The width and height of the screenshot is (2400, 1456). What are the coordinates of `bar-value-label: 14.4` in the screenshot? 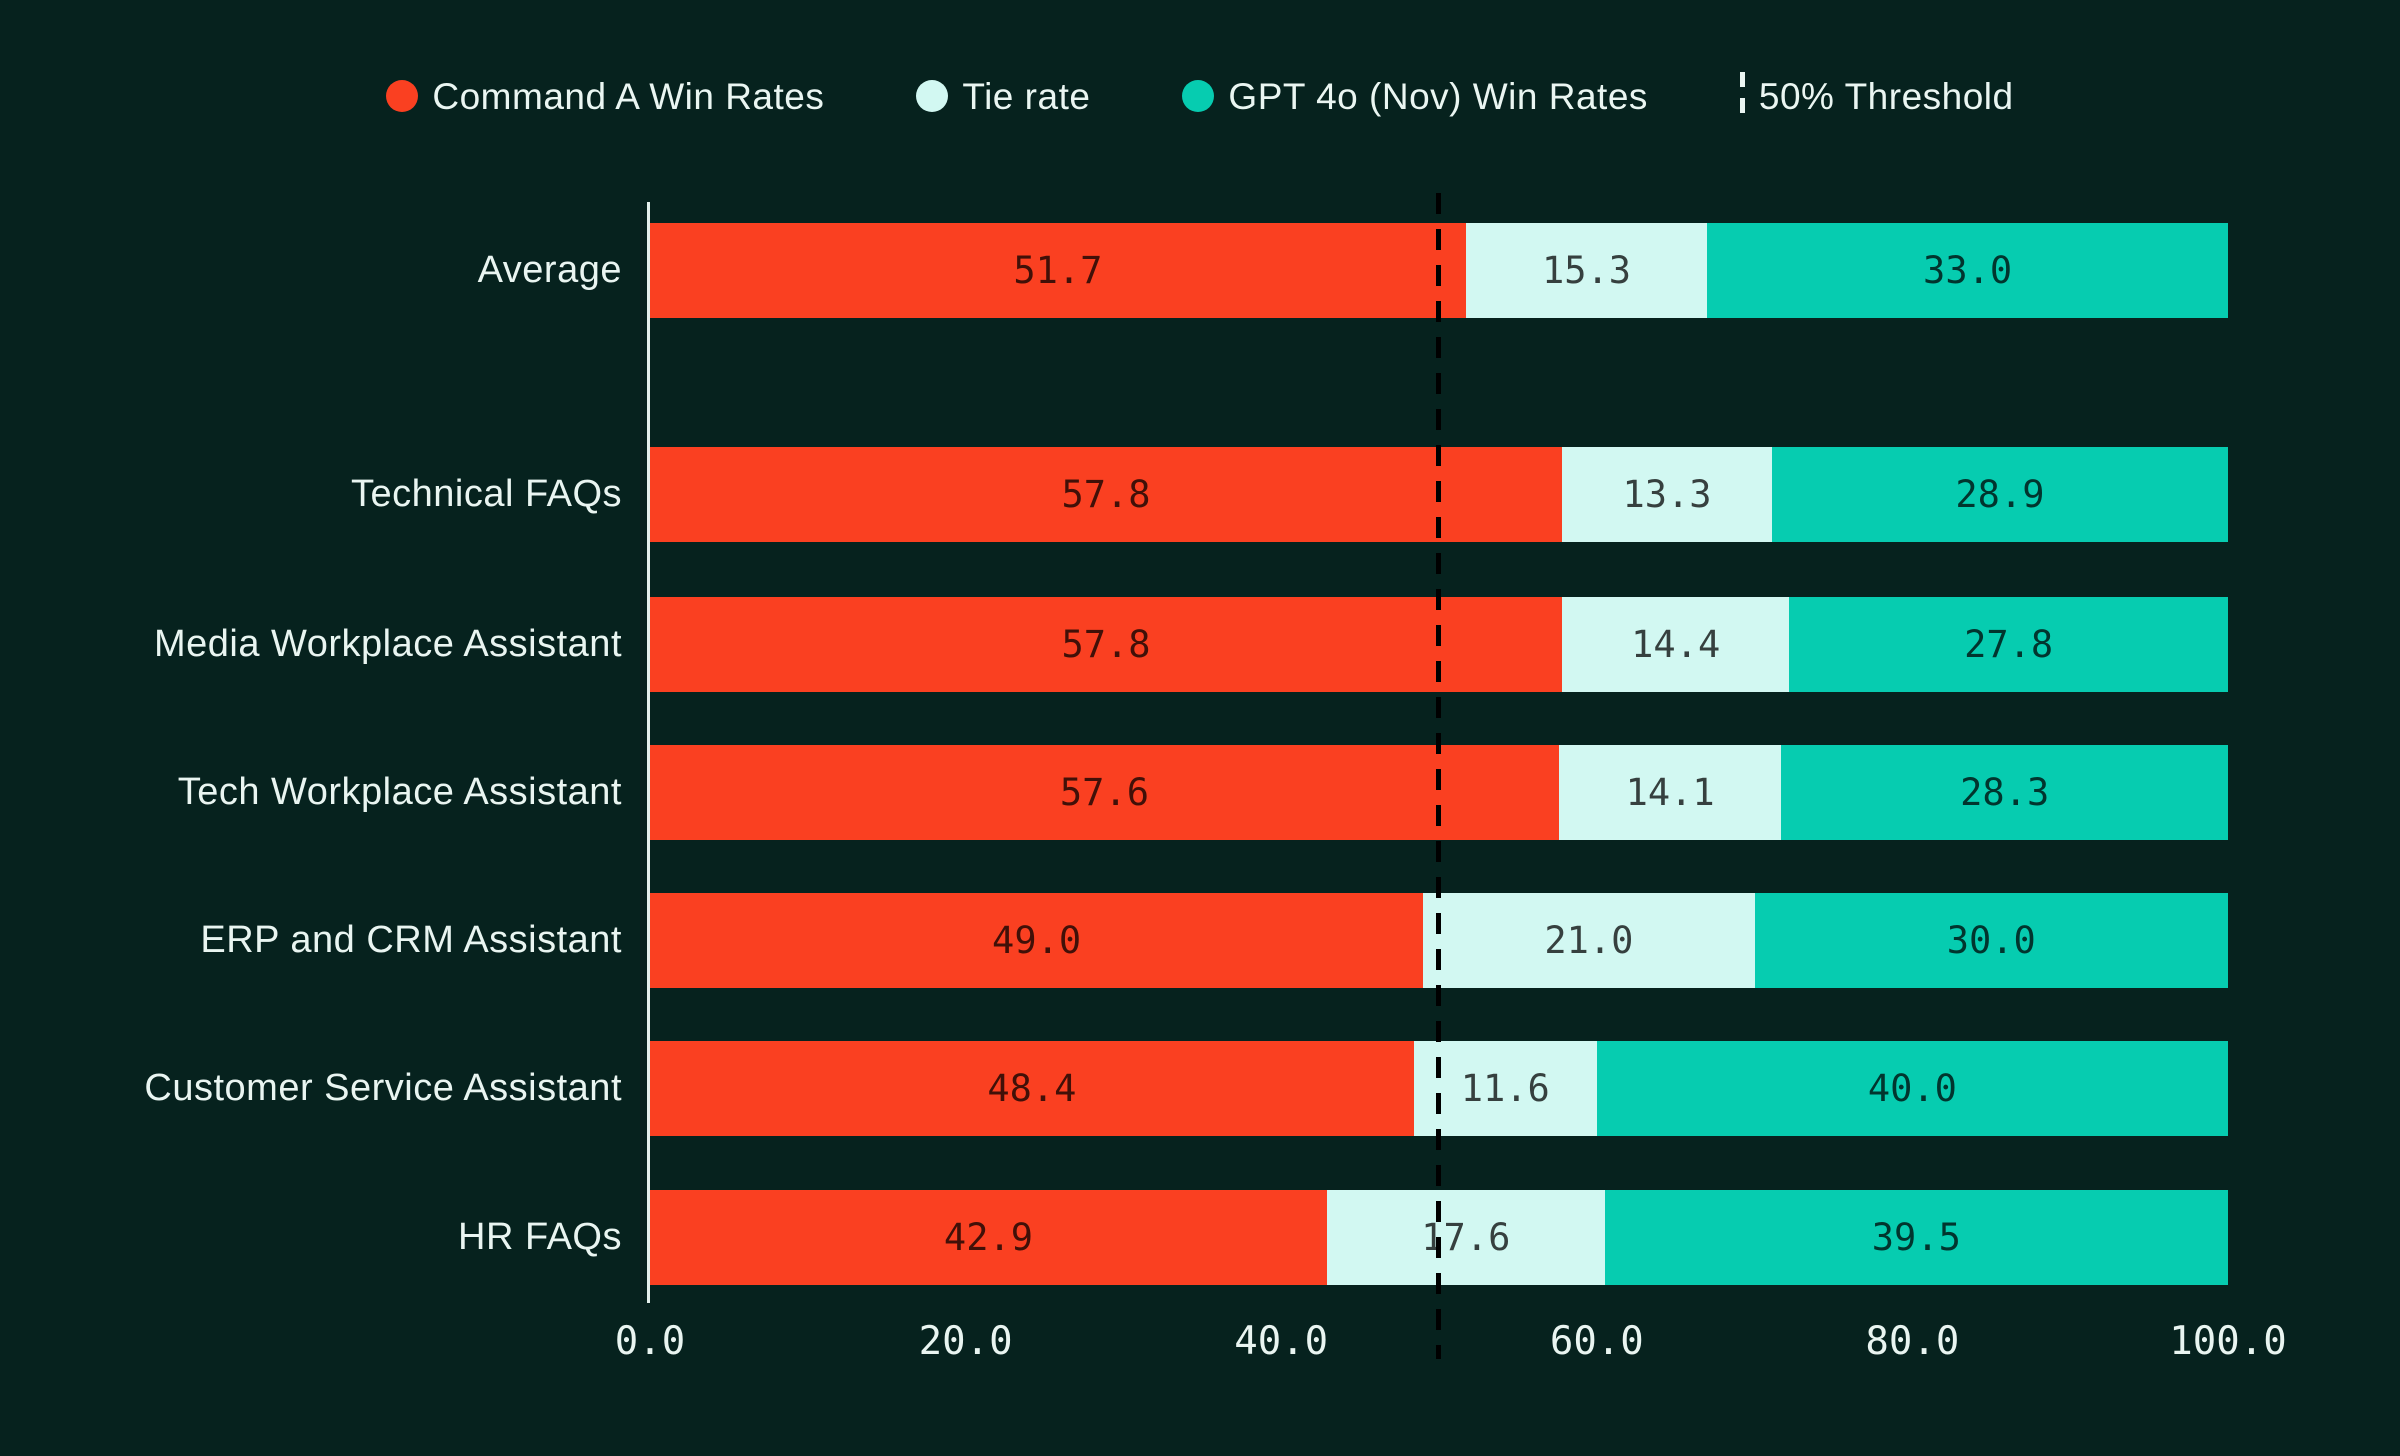 It's located at (1676, 644).